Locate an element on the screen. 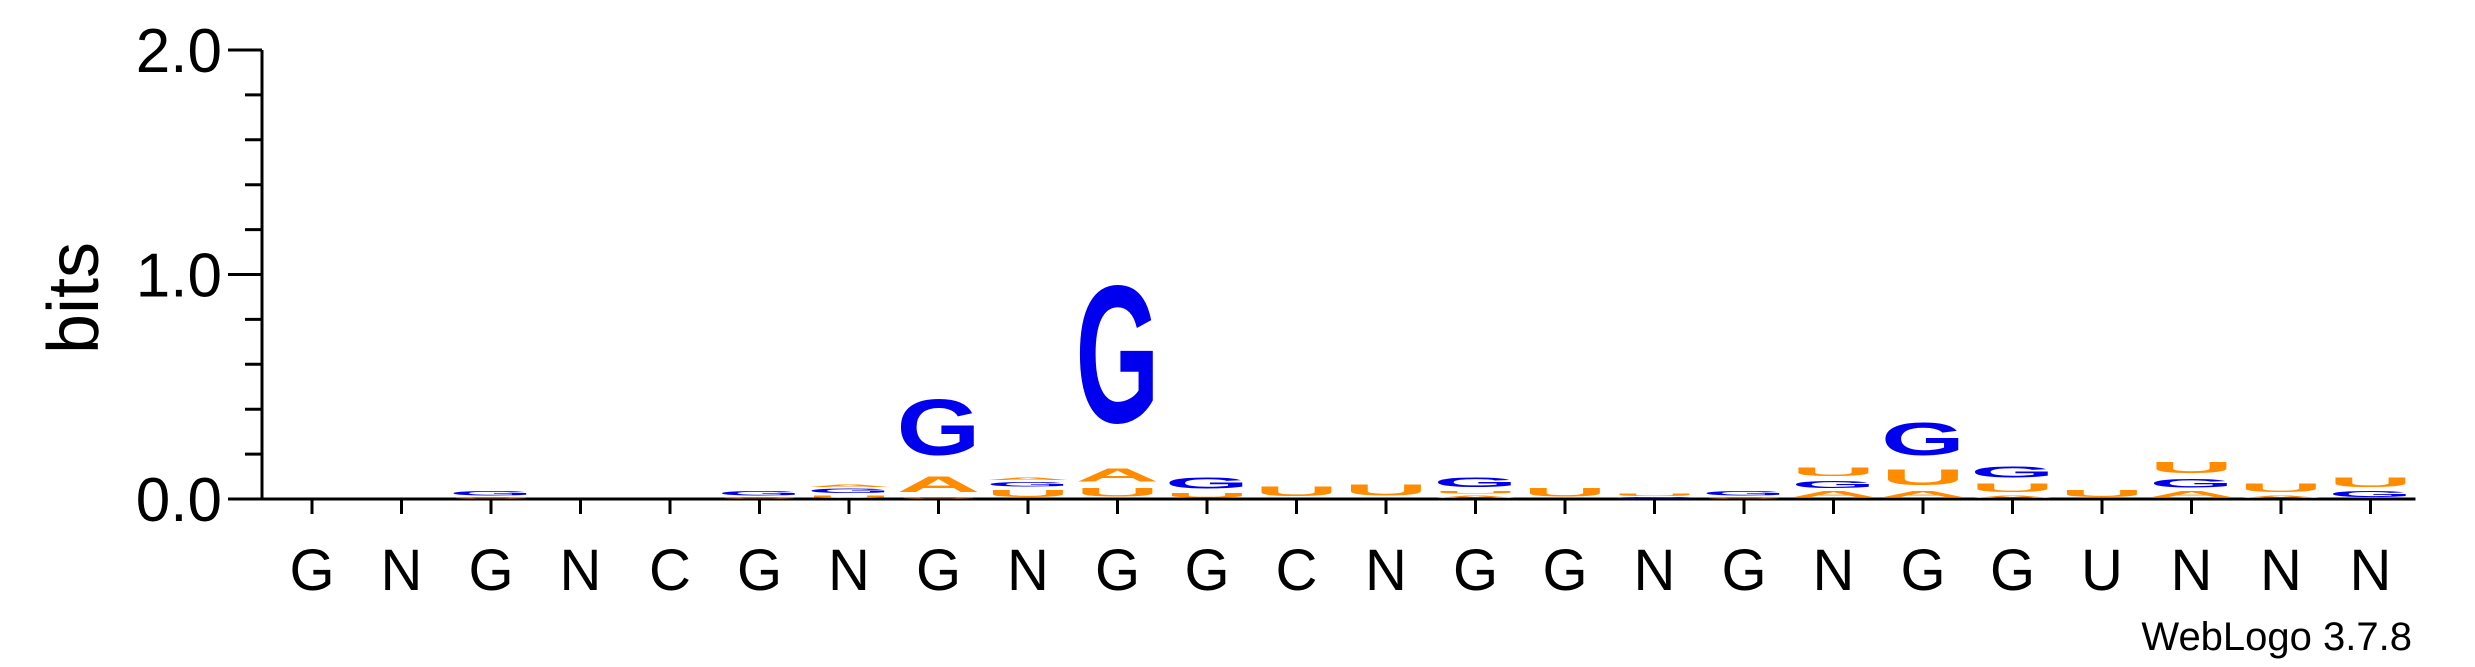 The height and width of the screenshot is (667, 2475). y-axis-label: bits is located at coordinates (74, 298).